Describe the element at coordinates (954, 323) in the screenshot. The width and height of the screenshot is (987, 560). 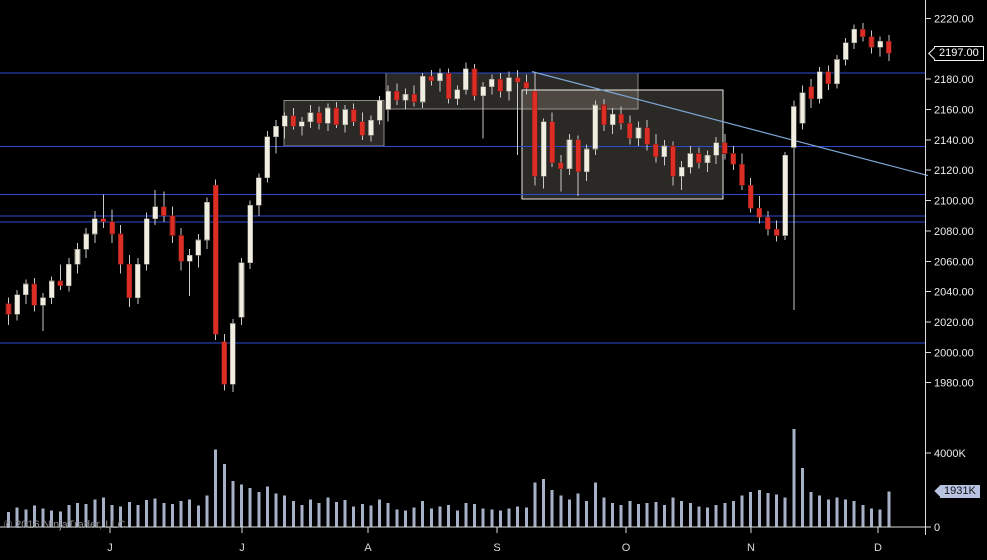
I see `price-tick-label: 2020.00` at that location.